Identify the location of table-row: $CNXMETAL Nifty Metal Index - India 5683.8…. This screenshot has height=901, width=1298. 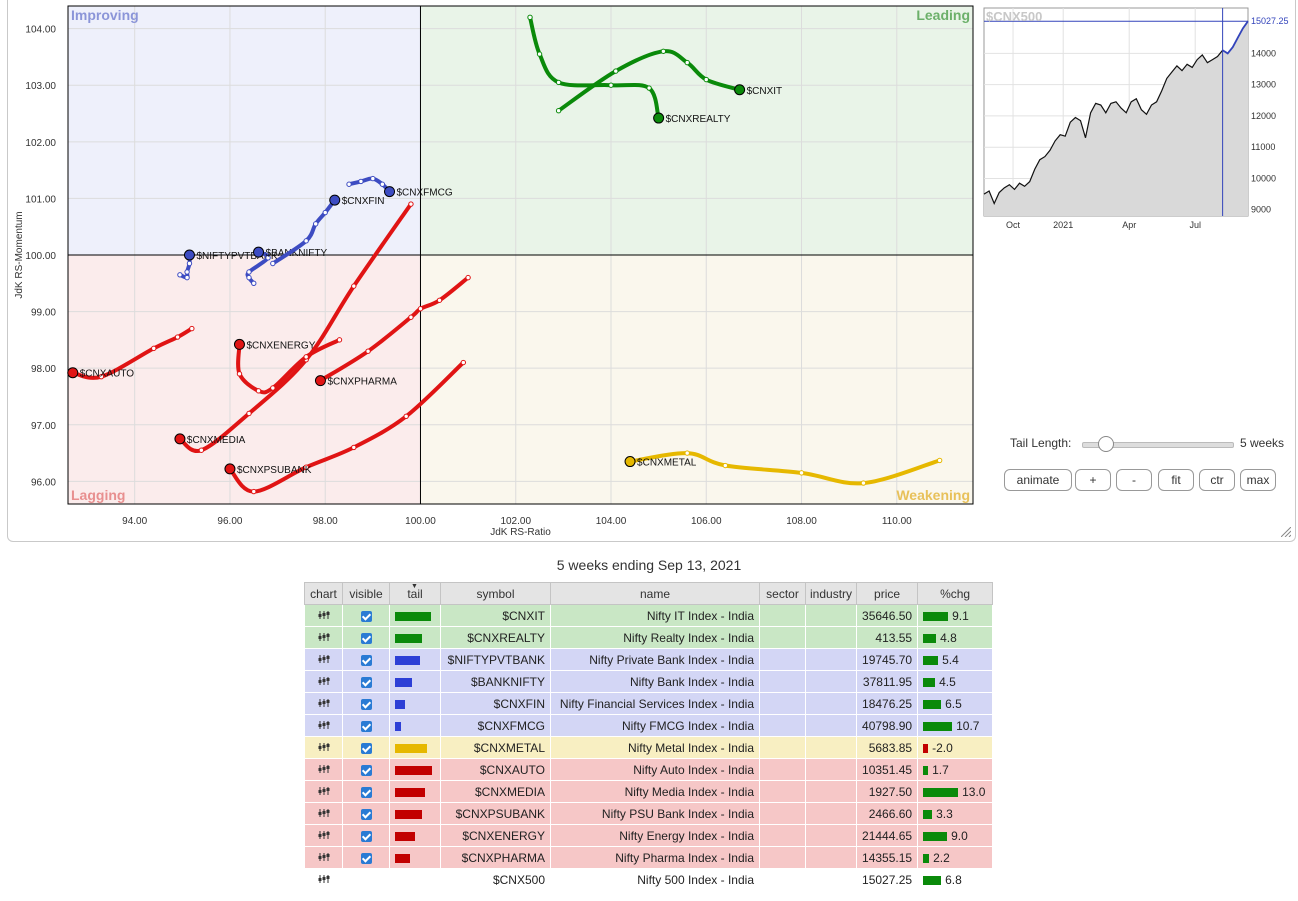
(649, 747).